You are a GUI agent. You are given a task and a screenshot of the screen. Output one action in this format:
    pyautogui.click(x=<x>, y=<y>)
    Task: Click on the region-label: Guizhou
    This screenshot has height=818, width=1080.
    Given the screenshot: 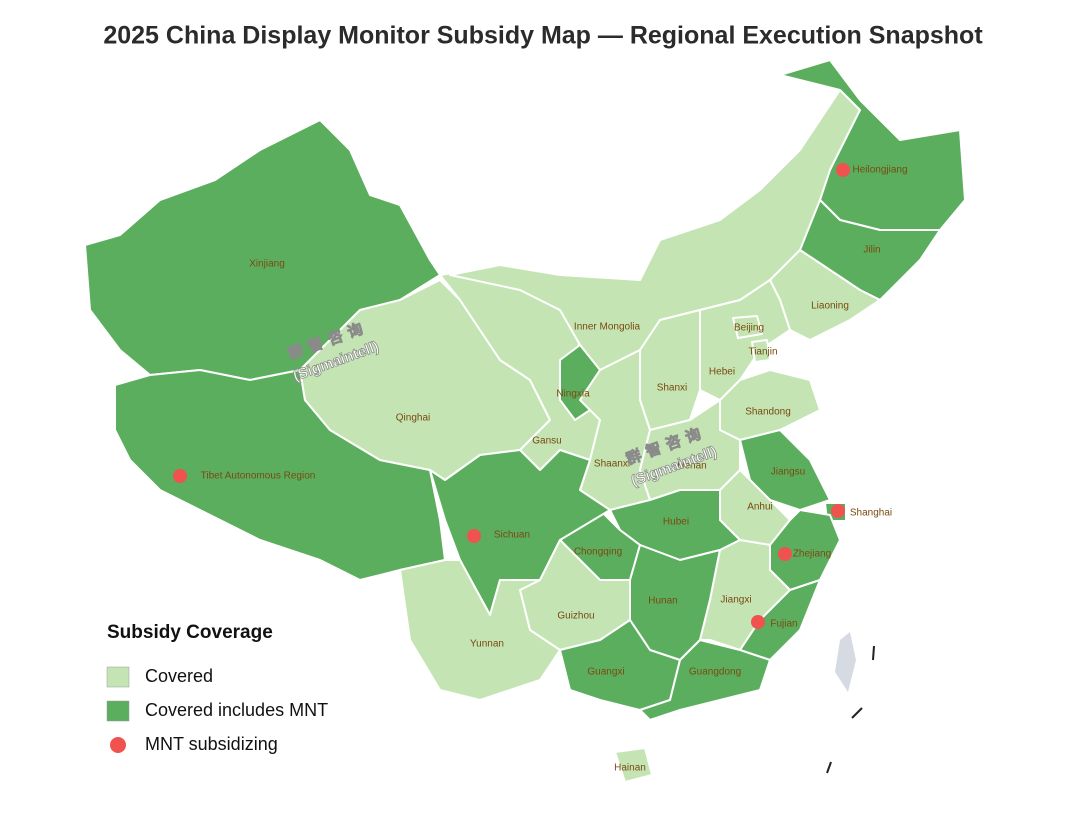 What is the action you would take?
    pyautogui.click(x=575, y=616)
    